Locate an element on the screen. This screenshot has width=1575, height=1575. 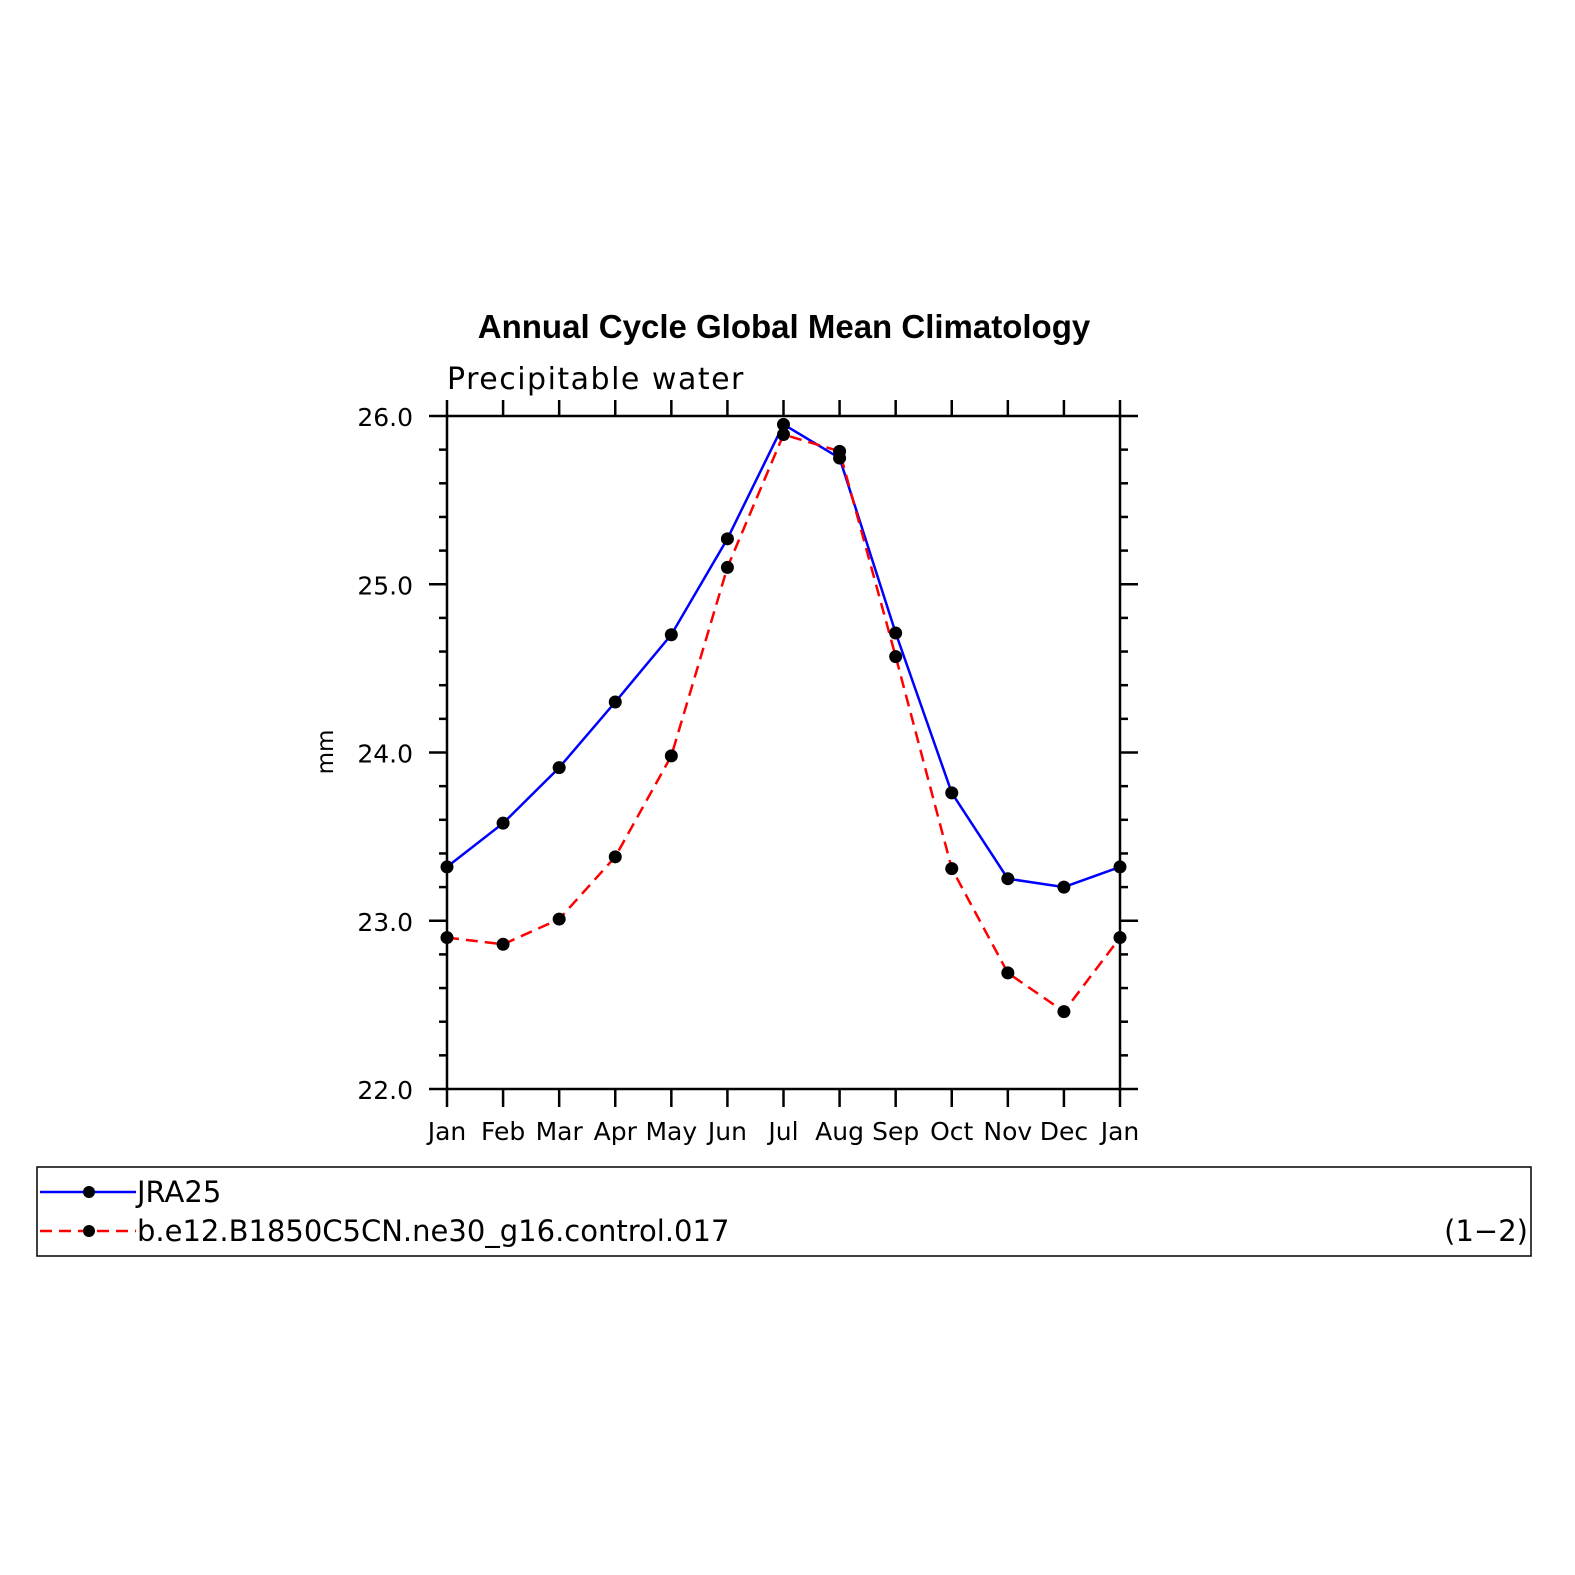
x-tick-label: Apr is located at coordinates (616, 1131).